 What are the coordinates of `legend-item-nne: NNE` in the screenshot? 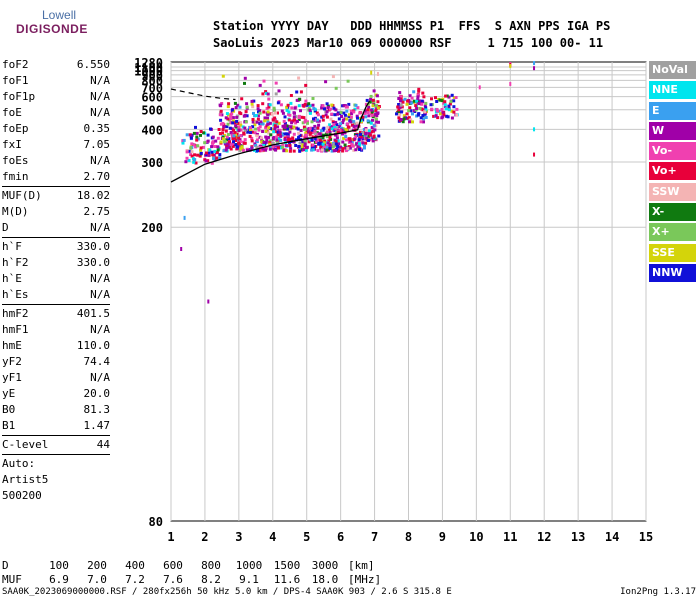 It's located at (672, 90).